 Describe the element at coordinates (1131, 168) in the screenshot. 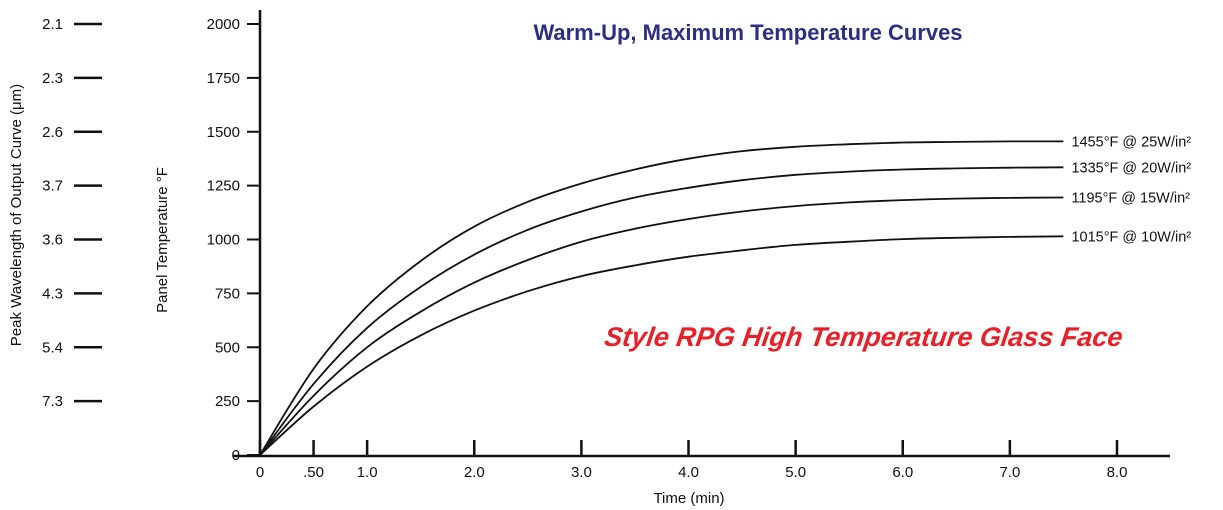

I see `series-label-20w: 1335°F @ 20W/in²` at that location.